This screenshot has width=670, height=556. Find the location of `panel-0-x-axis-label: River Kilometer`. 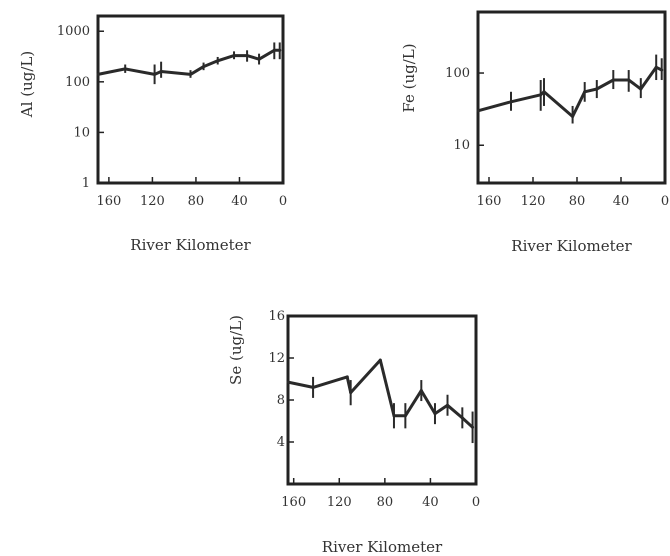

panel-0-x-axis-label: River Kilometer is located at coordinates (190, 245).